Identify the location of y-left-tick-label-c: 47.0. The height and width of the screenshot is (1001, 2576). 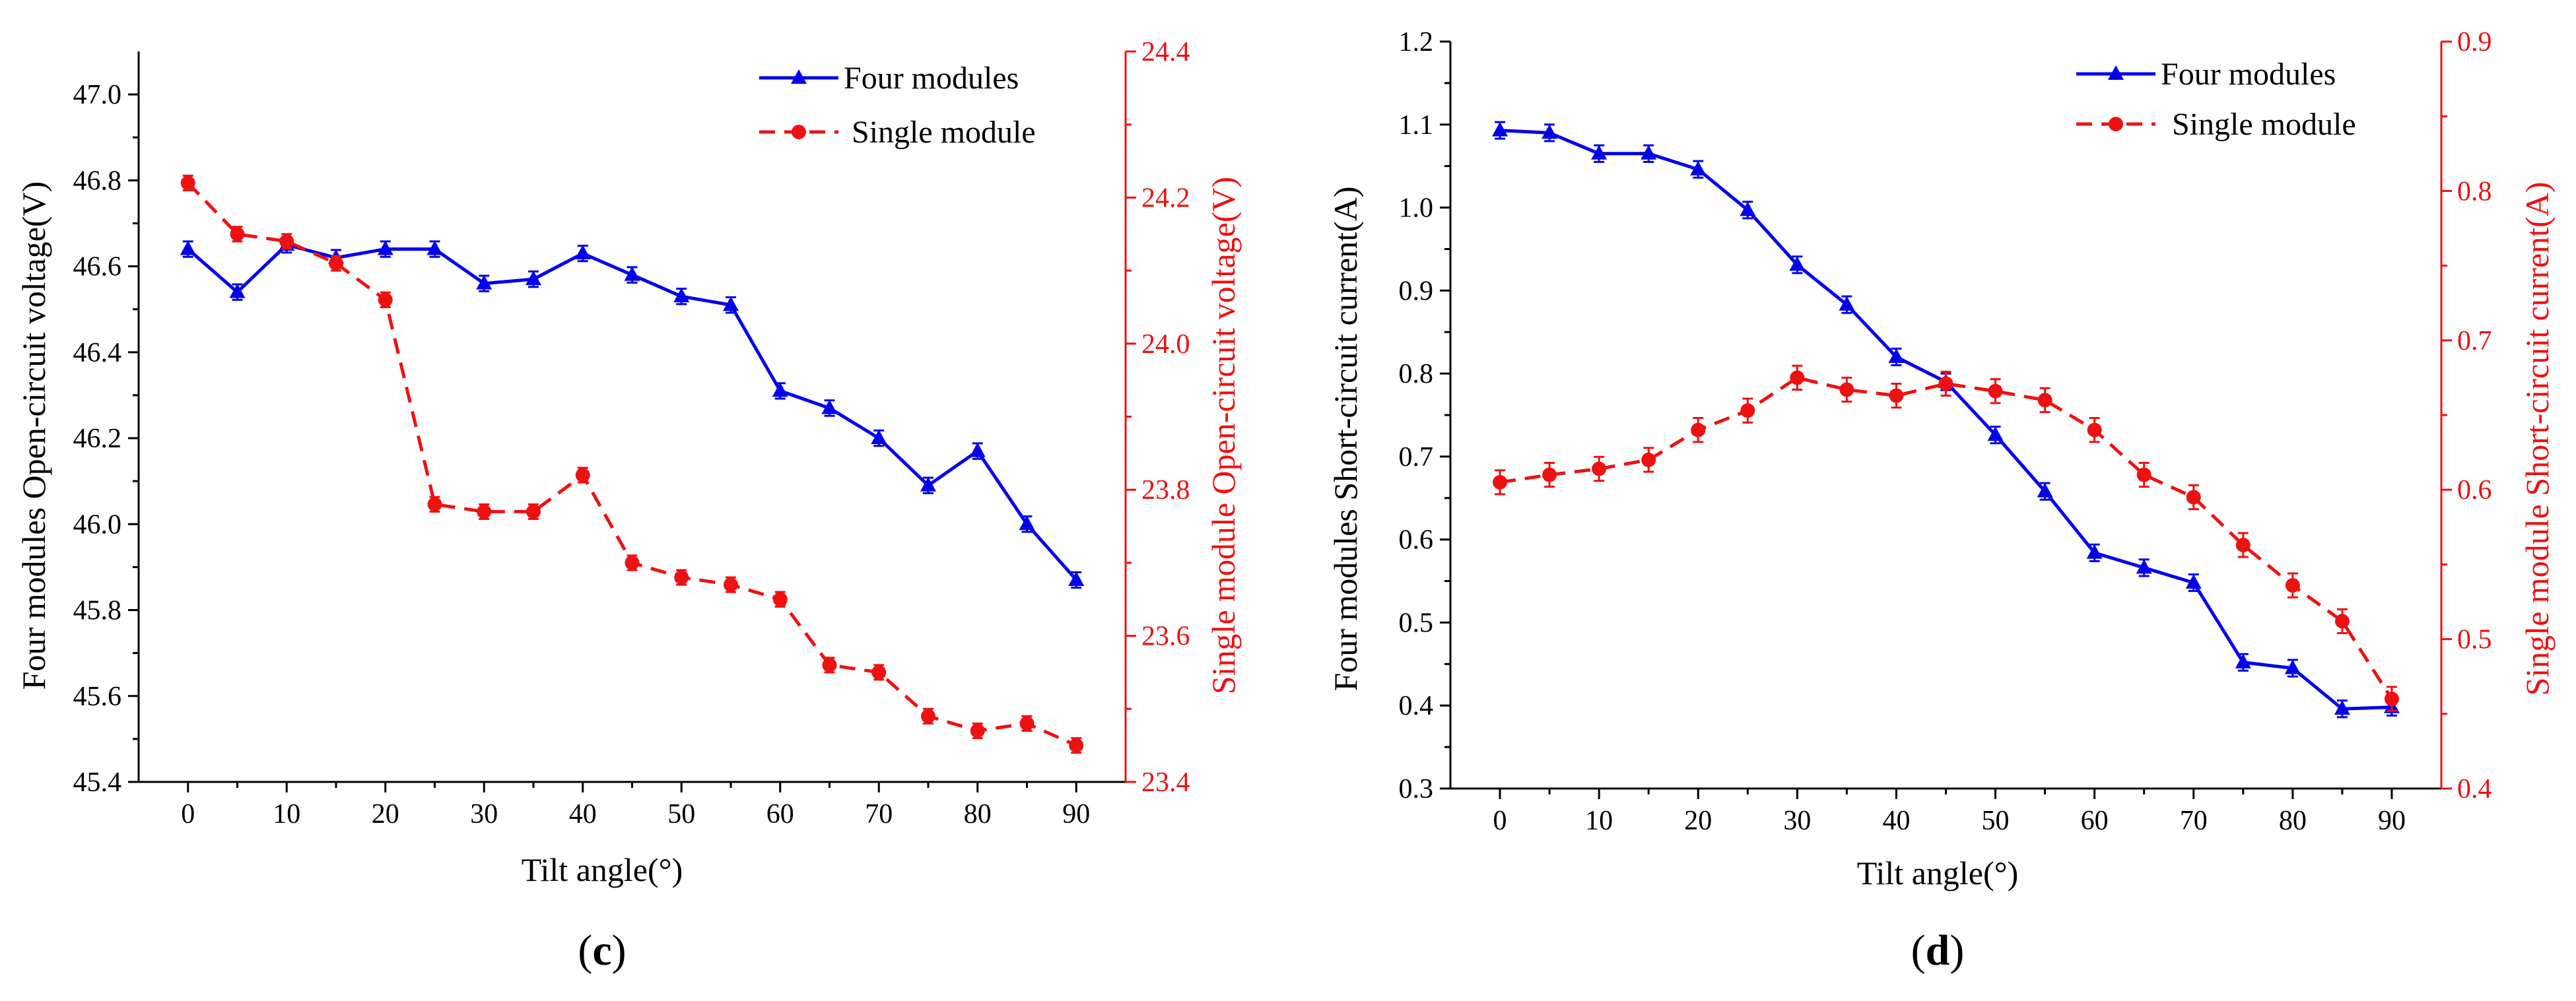
(97, 95).